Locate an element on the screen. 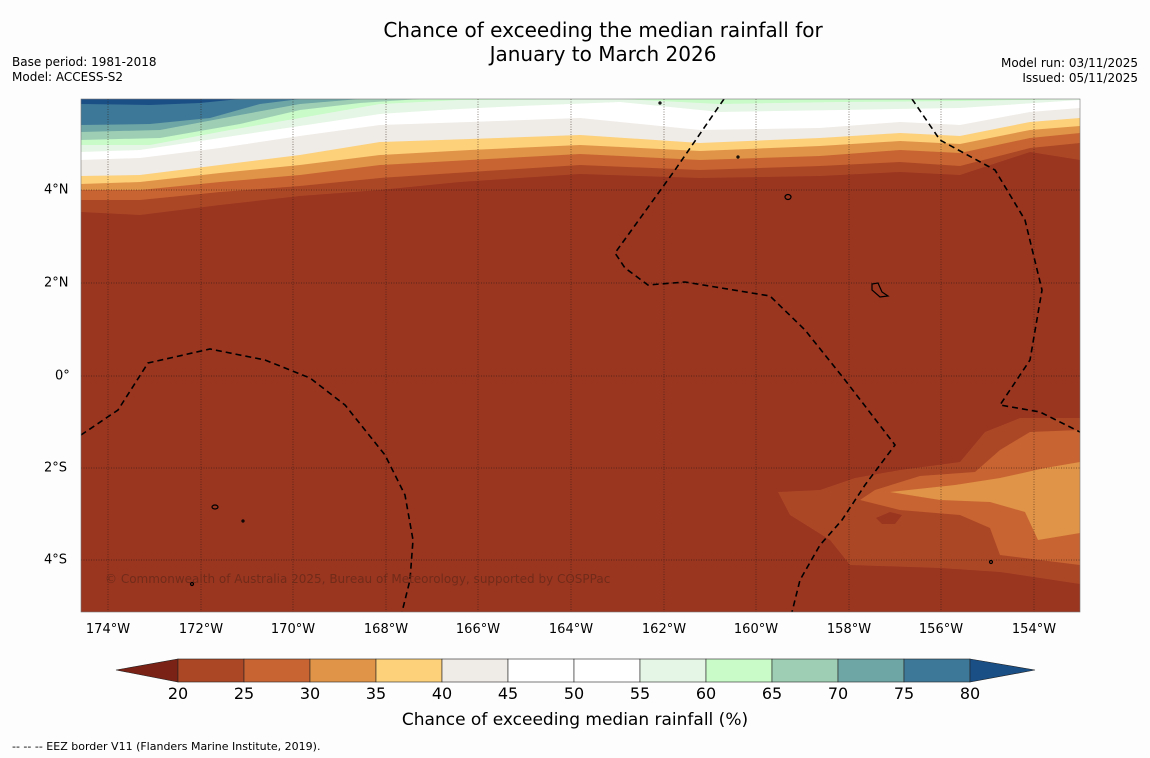 This screenshot has height=758, width=1150. colorbar-label: 20 is located at coordinates (178, 693).